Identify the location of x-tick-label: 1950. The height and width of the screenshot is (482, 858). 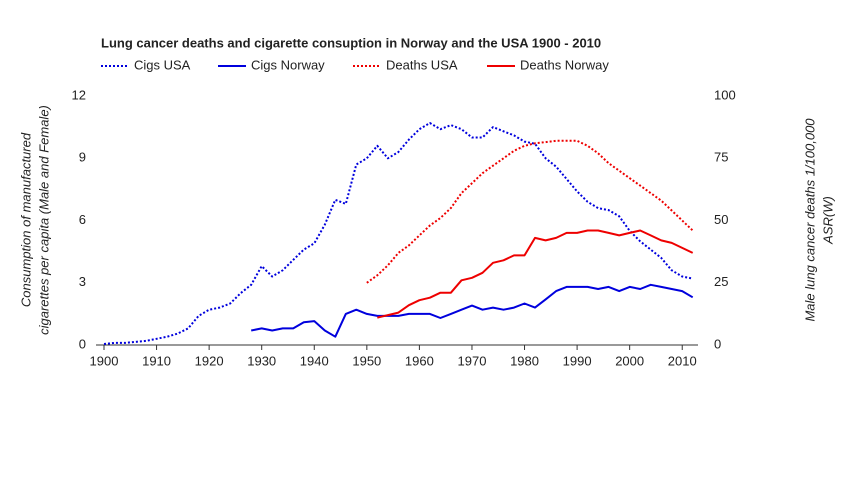
(366, 360).